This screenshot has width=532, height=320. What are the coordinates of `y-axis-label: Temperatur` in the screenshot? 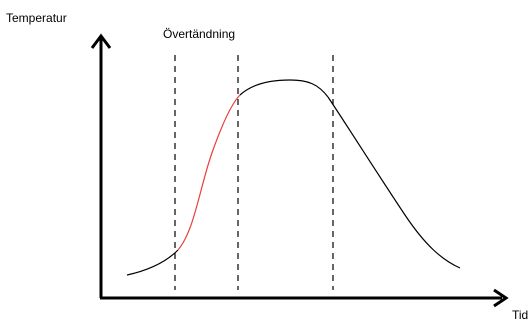 It's located at (36, 18).